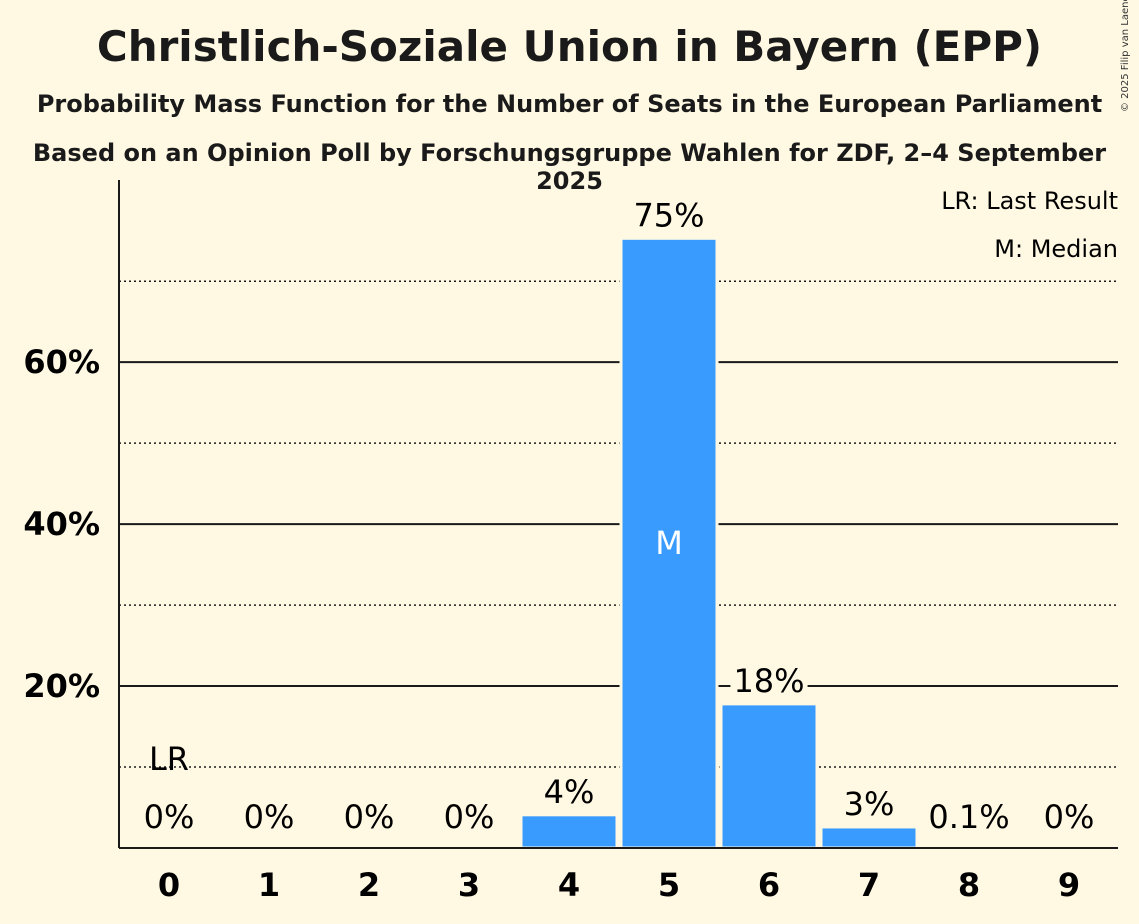 This screenshot has height=924, width=1139. What do you see at coordinates (61, 524) in the screenshot?
I see `y-tick-label: 40%` at bounding box center [61, 524].